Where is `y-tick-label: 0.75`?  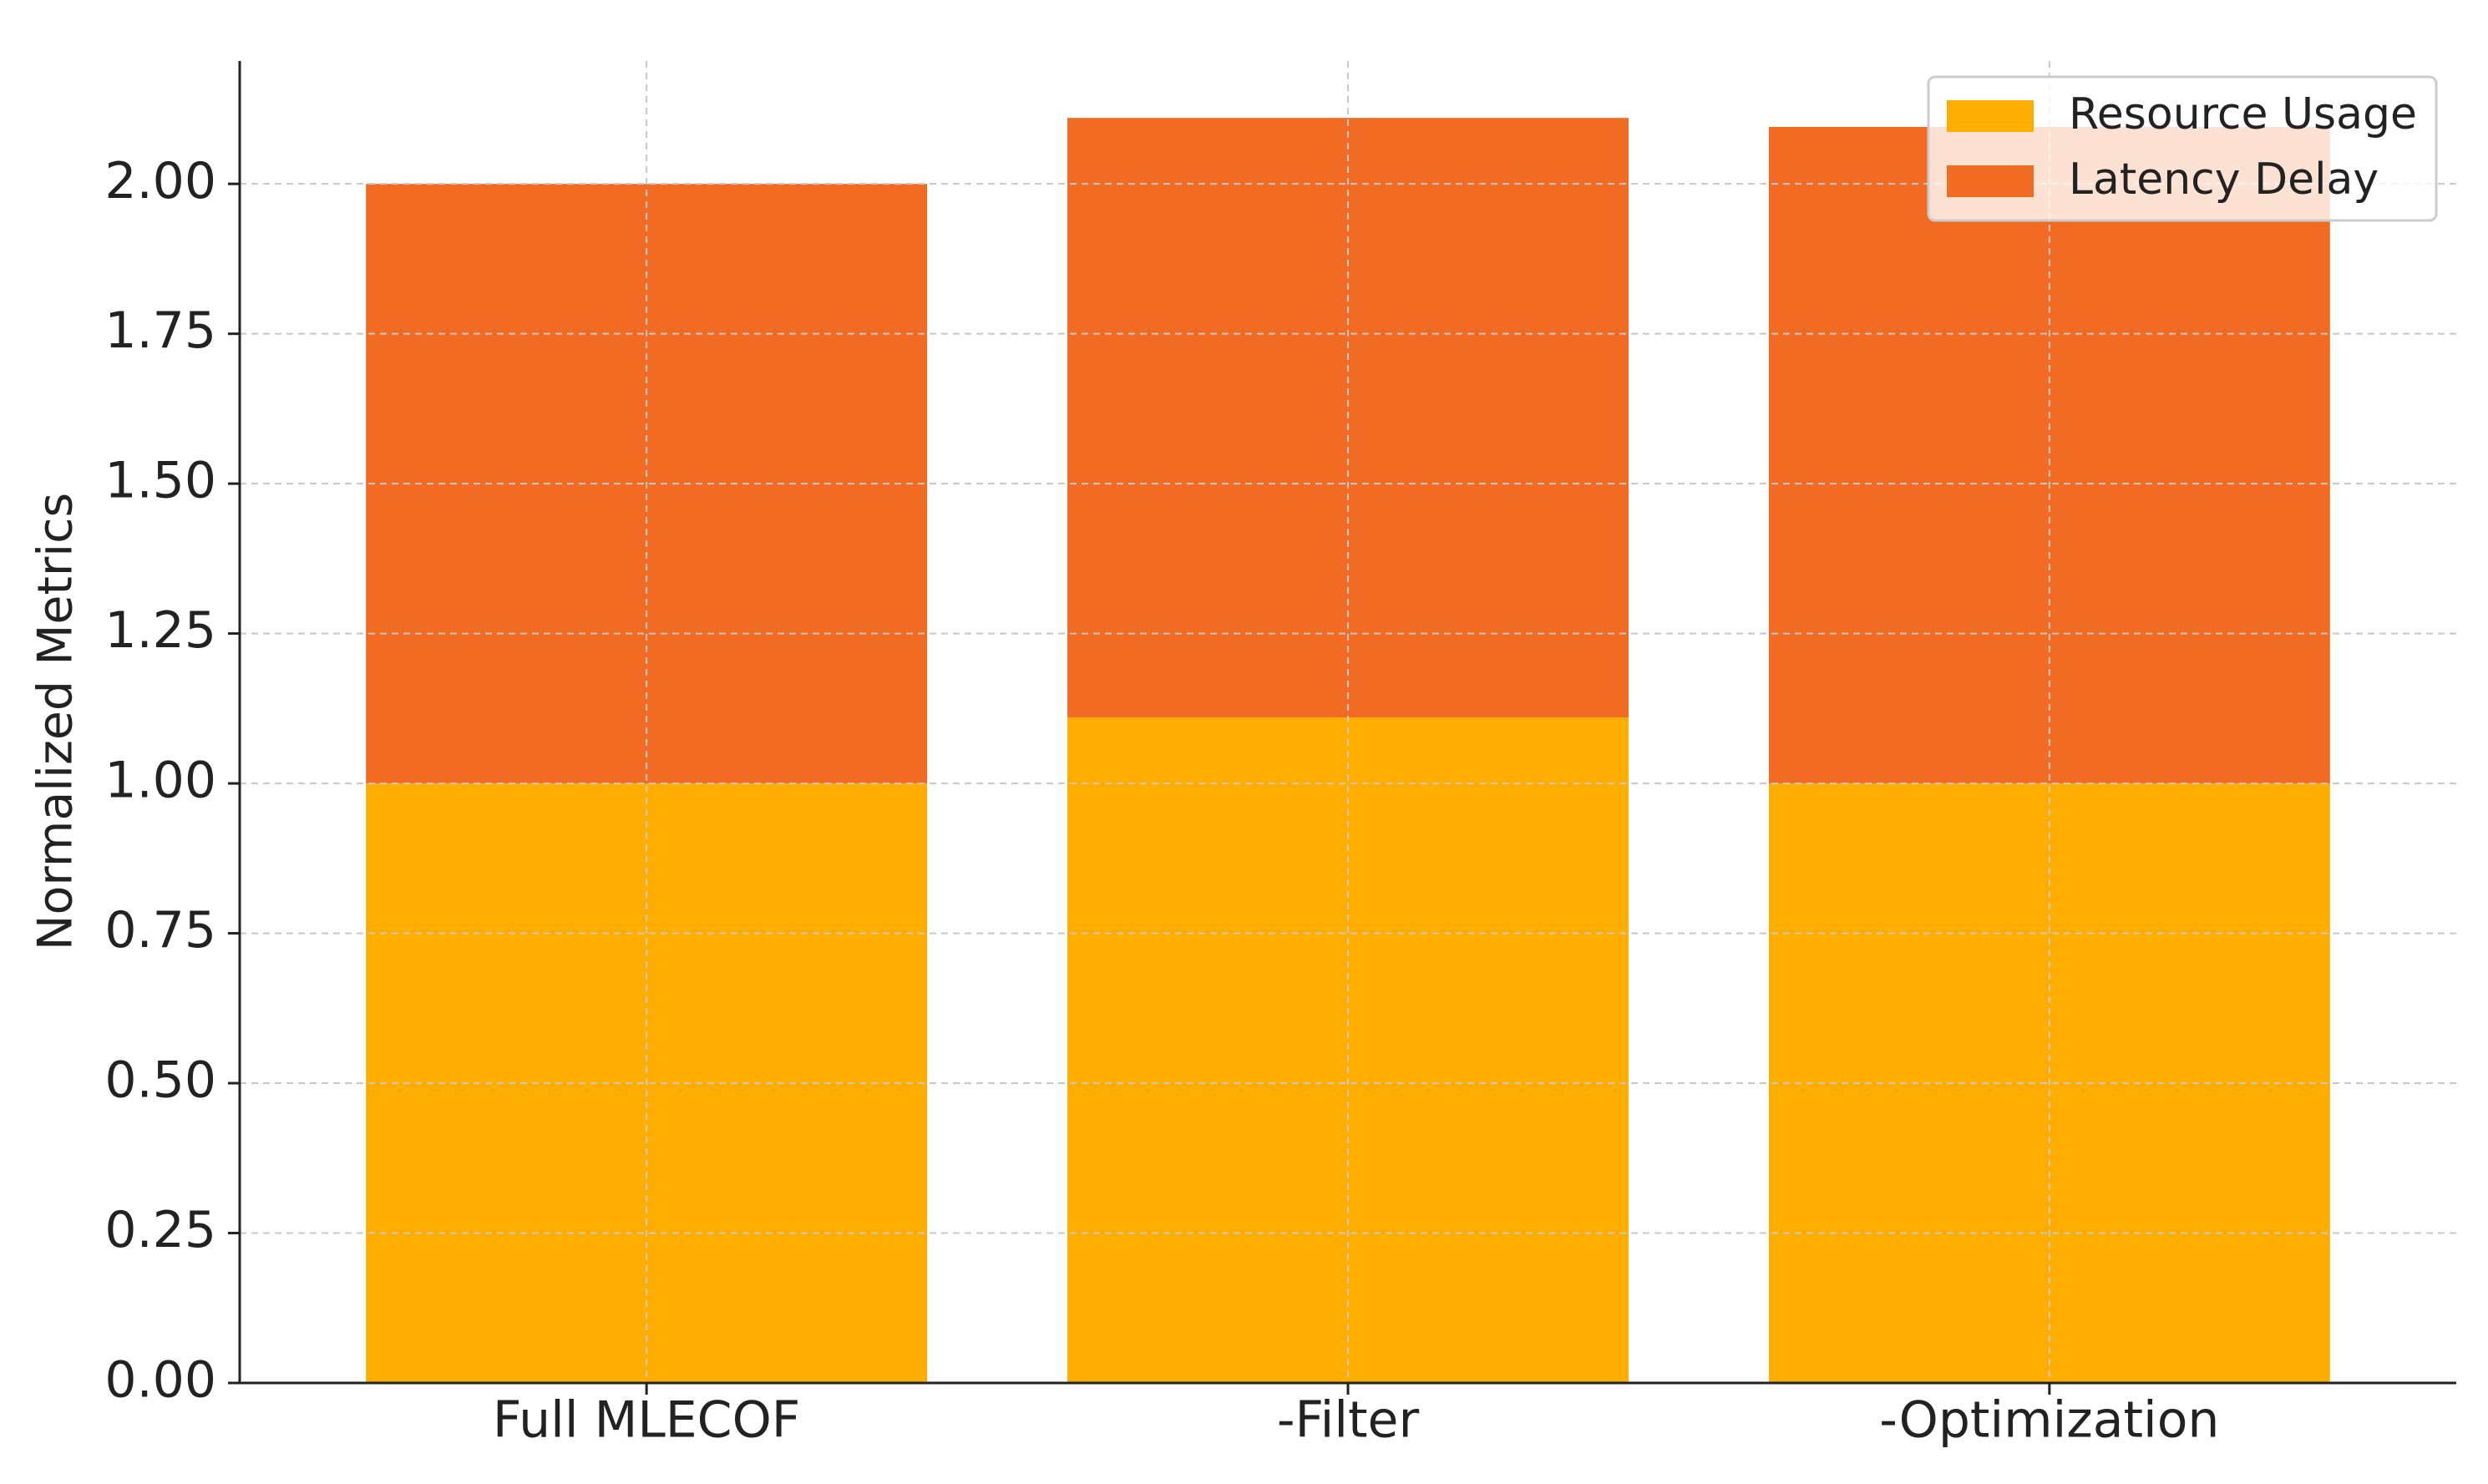 y-tick-label: 0.75 is located at coordinates (160, 931).